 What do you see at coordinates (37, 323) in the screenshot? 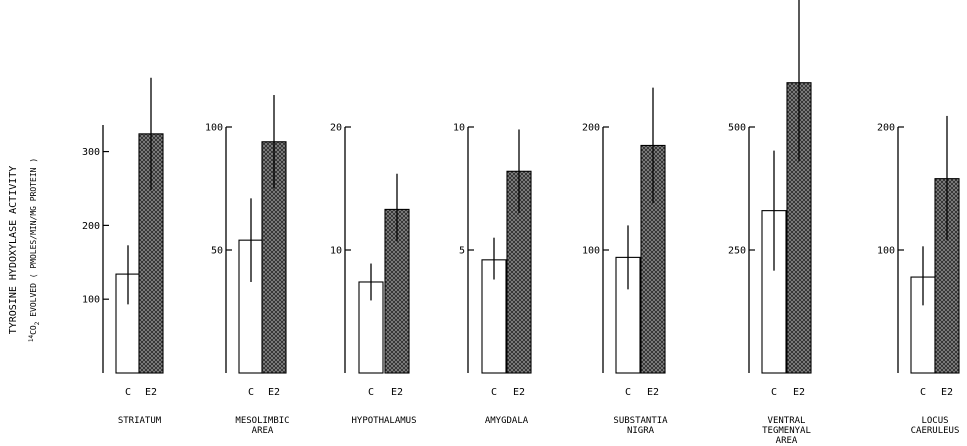
I see `subscript-2: 2` at bounding box center [37, 323].